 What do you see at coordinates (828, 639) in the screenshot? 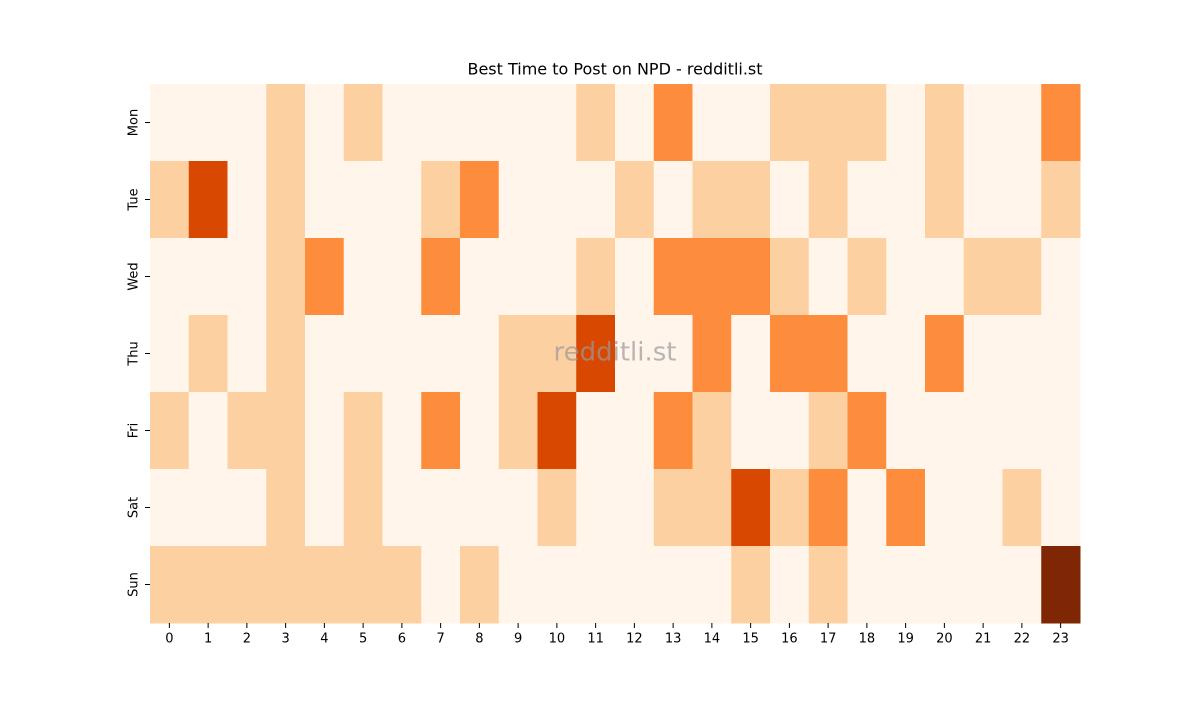
I see `x-tick-label: 17` at bounding box center [828, 639].